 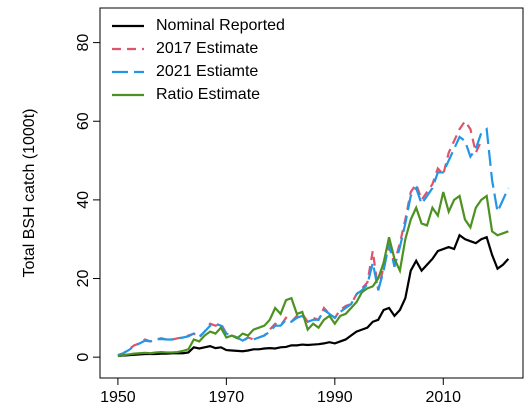 What do you see at coordinates (335, 397) in the screenshot?
I see `x-tick-label: 1990` at bounding box center [335, 397].